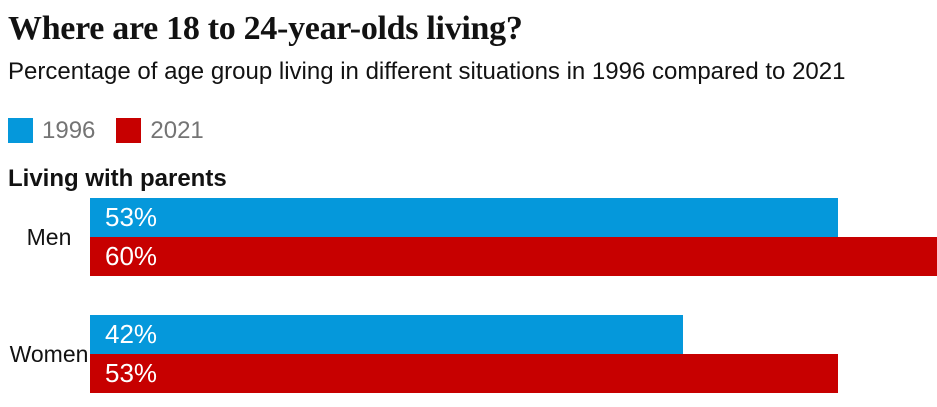 The height and width of the screenshot is (407, 937). What do you see at coordinates (386, 334) in the screenshot?
I see `bar-1996-women: 42%` at bounding box center [386, 334].